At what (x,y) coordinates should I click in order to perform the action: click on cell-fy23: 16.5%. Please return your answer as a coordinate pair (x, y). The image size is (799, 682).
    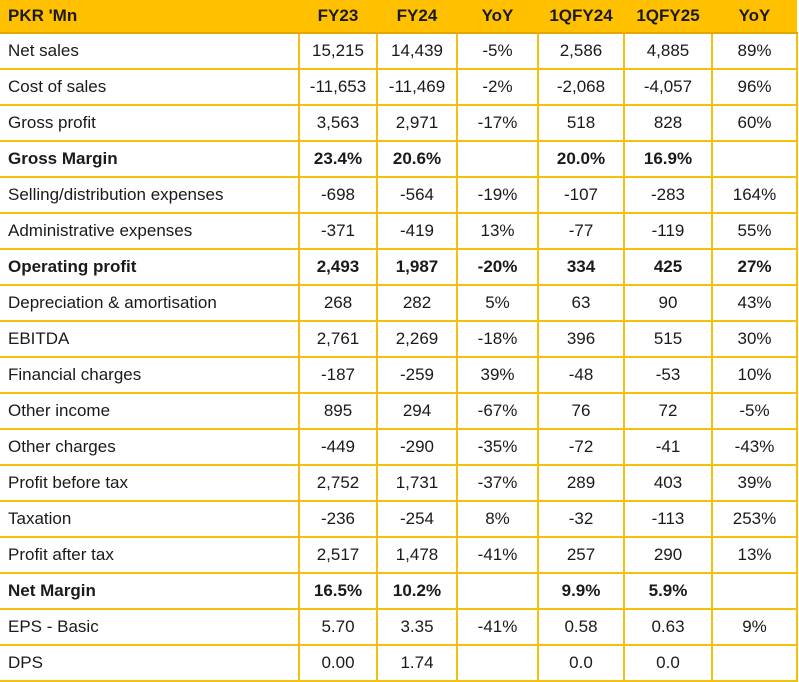
    Looking at the image, I should click on (338, 591).